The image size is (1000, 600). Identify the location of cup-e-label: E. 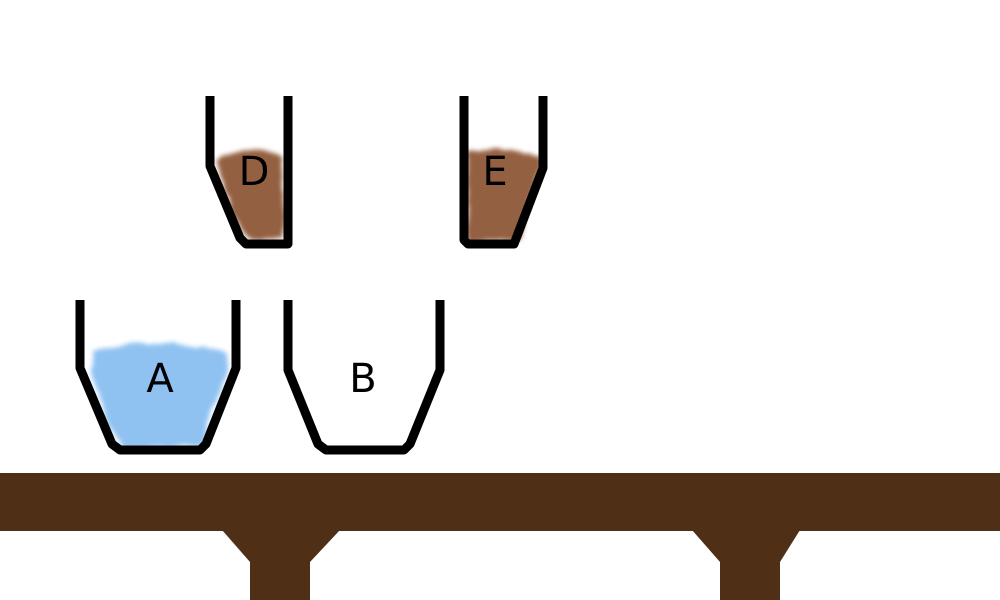
(494, 172).